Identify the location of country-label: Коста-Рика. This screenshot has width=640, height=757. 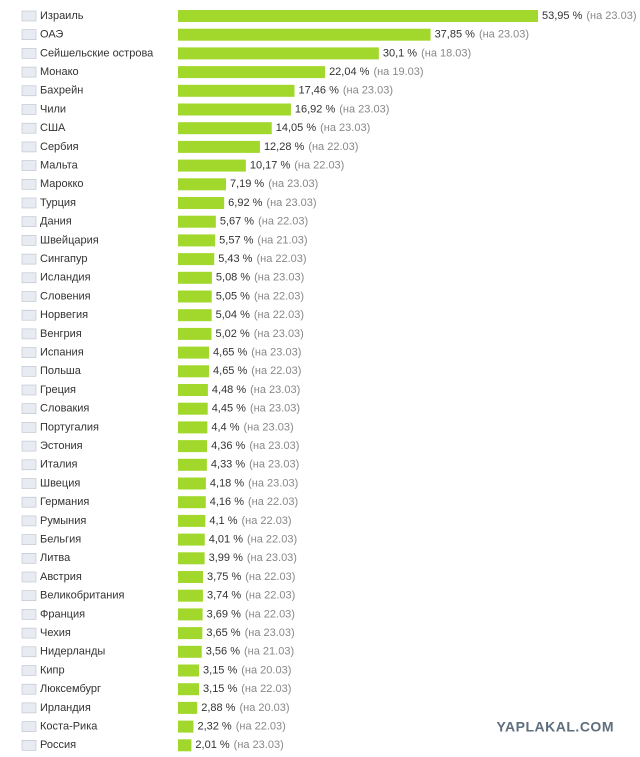
(69, 727).